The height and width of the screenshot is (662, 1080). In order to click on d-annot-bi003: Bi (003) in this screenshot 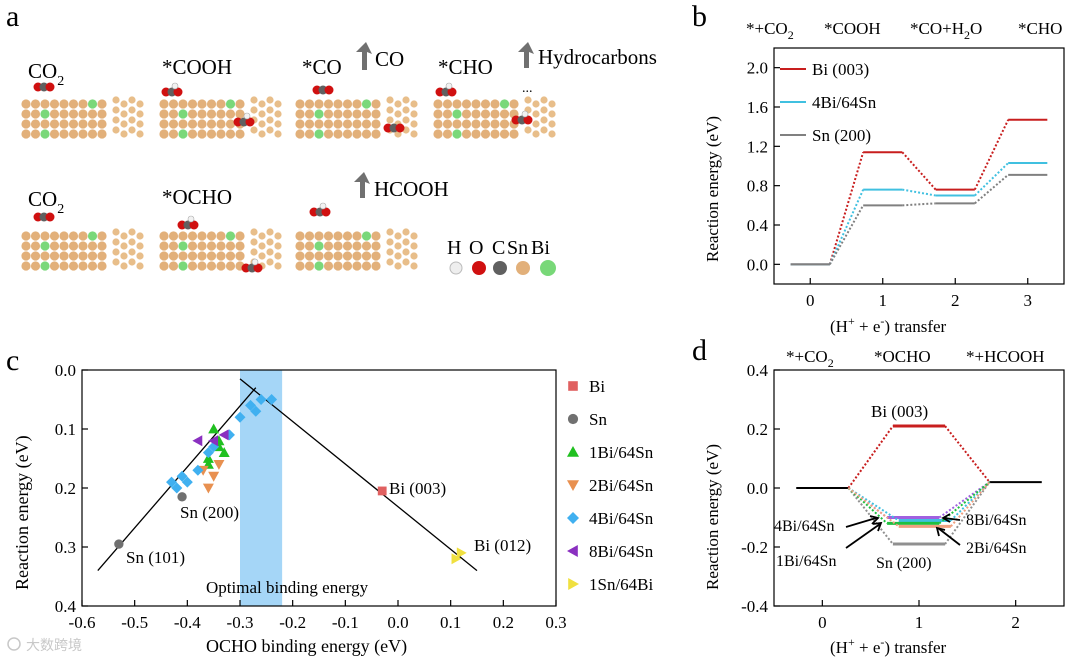, I will do `click(899, 411)`.